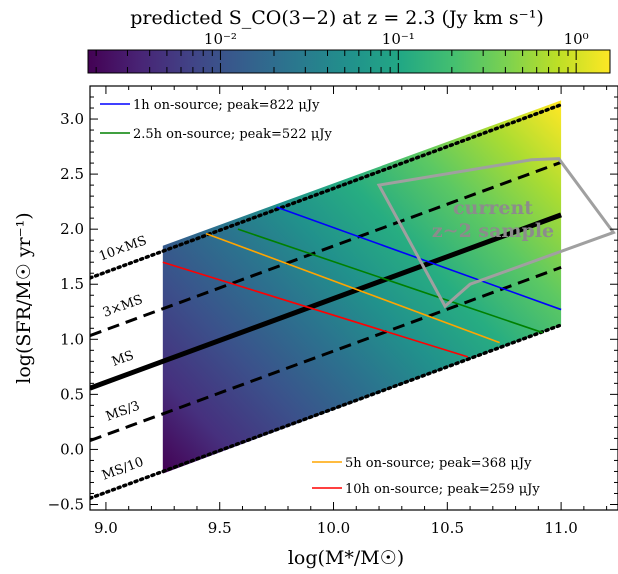  I want to click on y-tick-label: 1.0, so click(72, 339).